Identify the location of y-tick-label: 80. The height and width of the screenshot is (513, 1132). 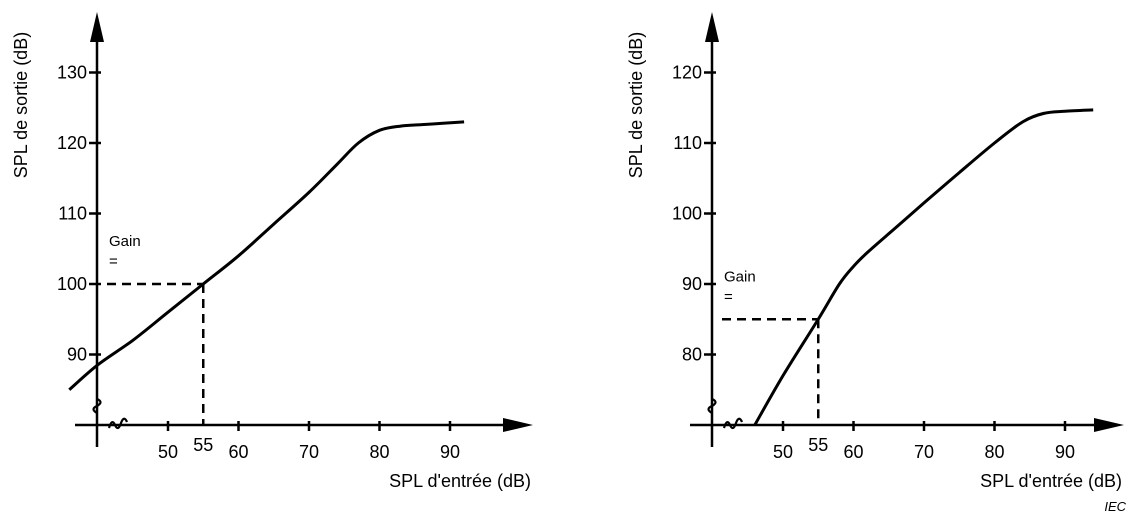
(692, 355).